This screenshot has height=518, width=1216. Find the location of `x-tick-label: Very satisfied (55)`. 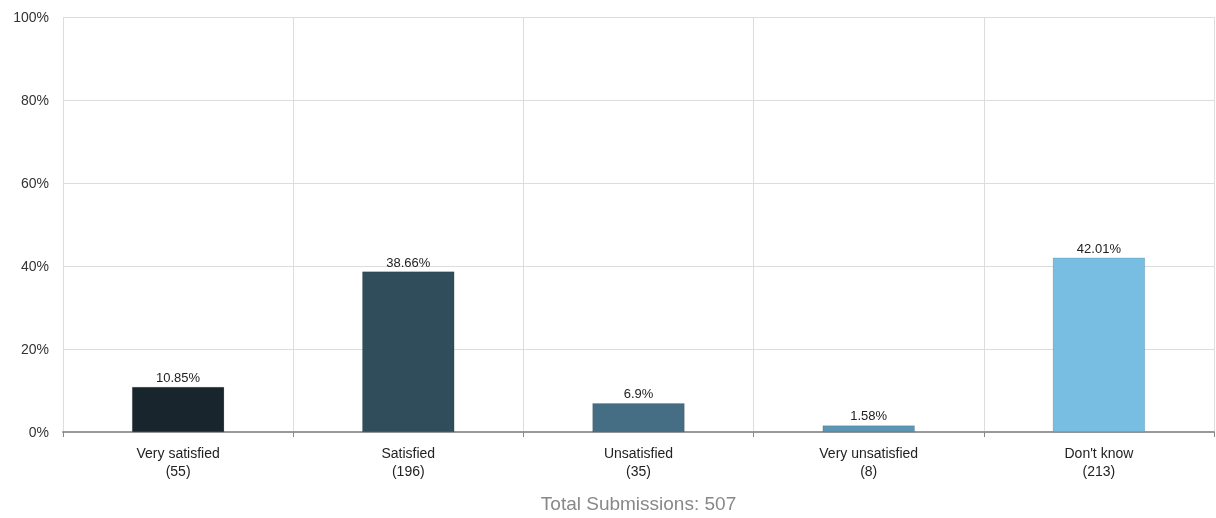

x-tick-label: Very satisfied (55) is located at coordinates (178, 462).